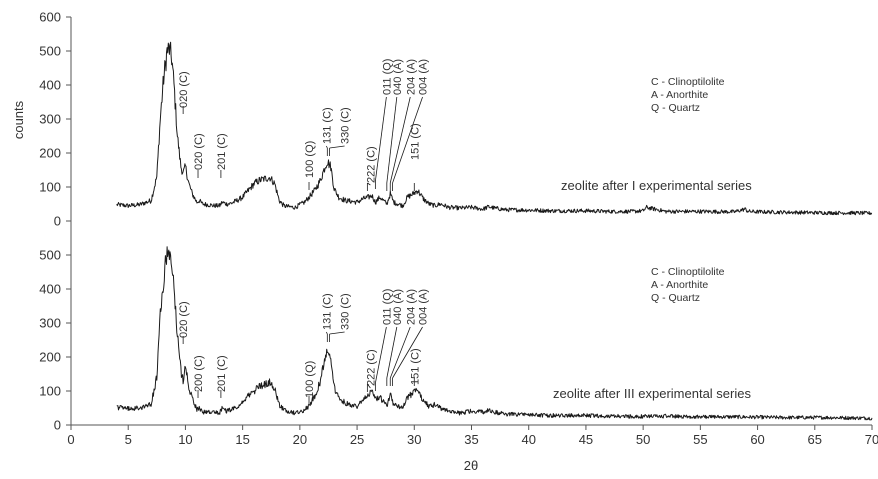  I want to click on legend-entry-bottom: C - Clinoptilolite, so click(688, 272).